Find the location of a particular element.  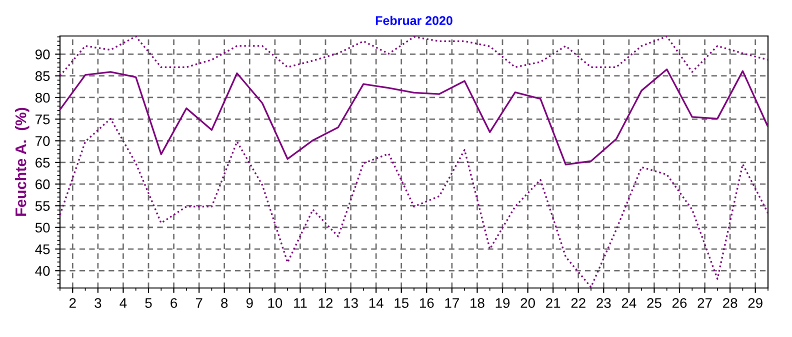

x-tick-label: 28 is located at coordinates (730, 303).